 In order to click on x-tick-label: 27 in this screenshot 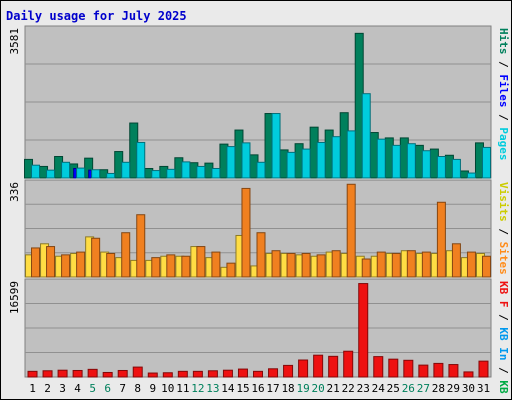, I will do `click(423, 388)`.